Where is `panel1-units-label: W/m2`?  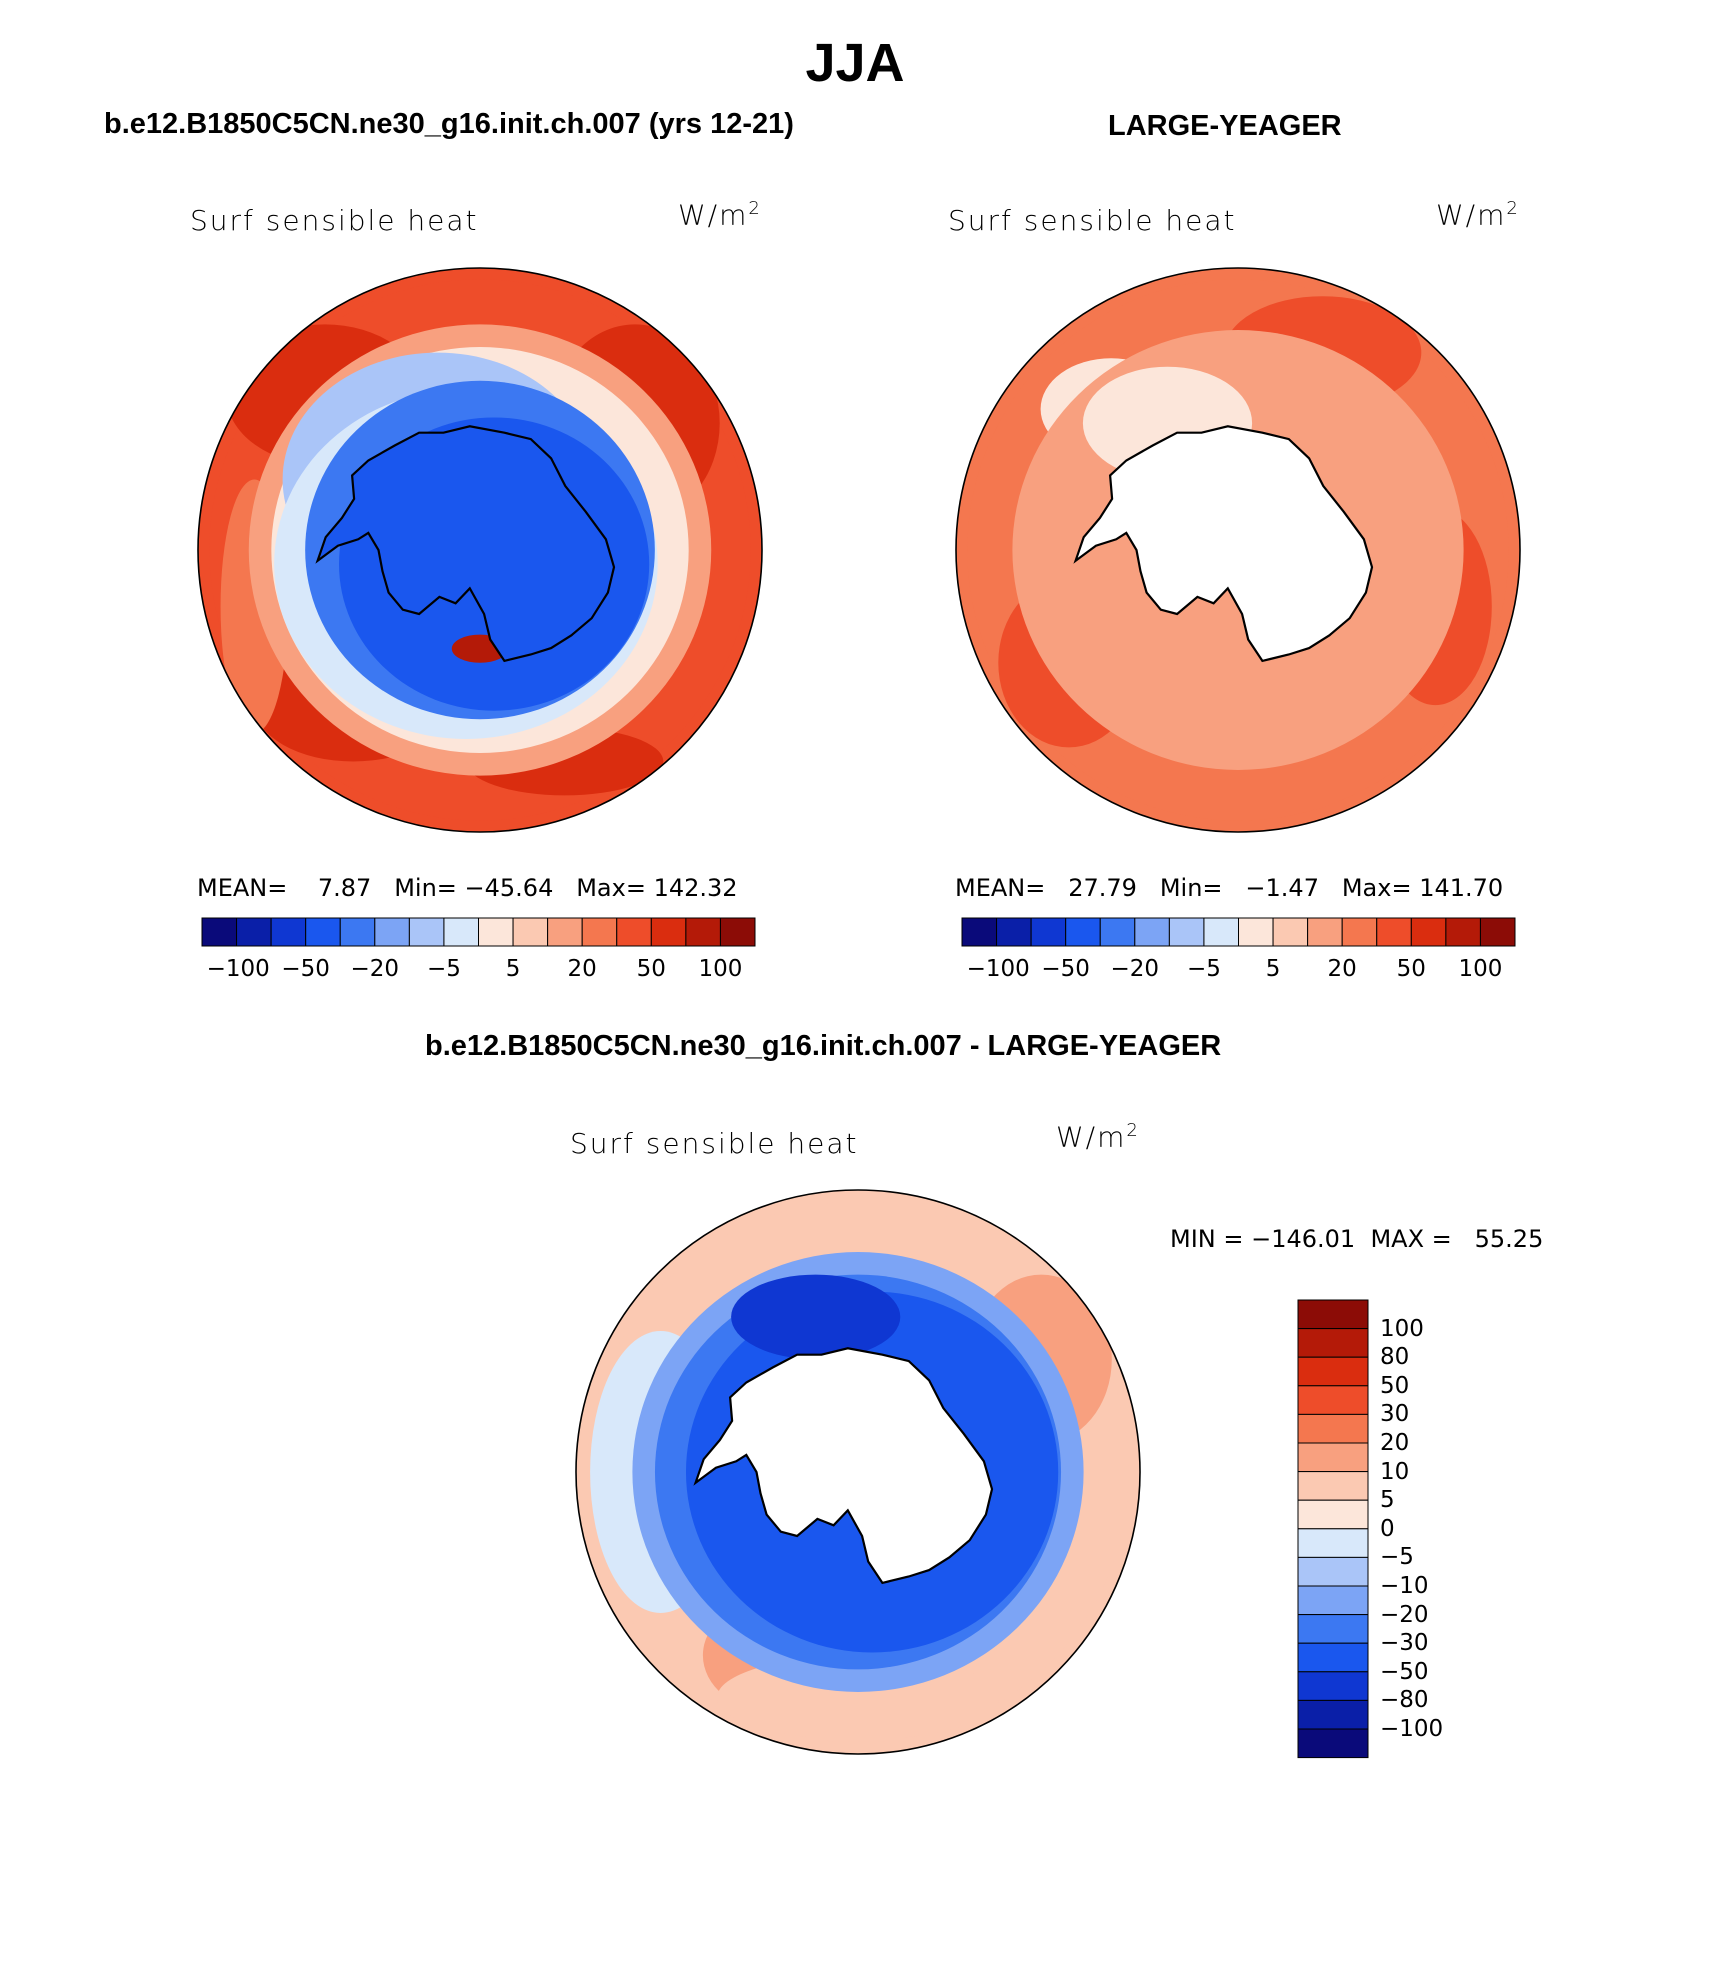
panel1-units-label: W/m2 is located at coordinates (720, 215).